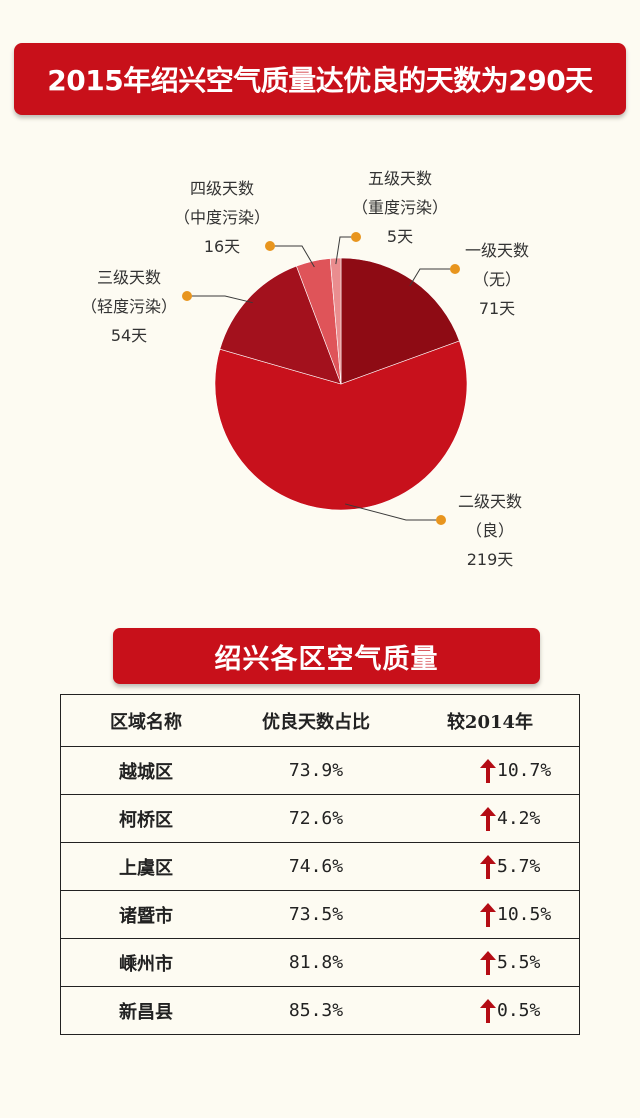 The image size is (640, 1118). I want to click on change-cell: 5.7%, so click(490, 866).